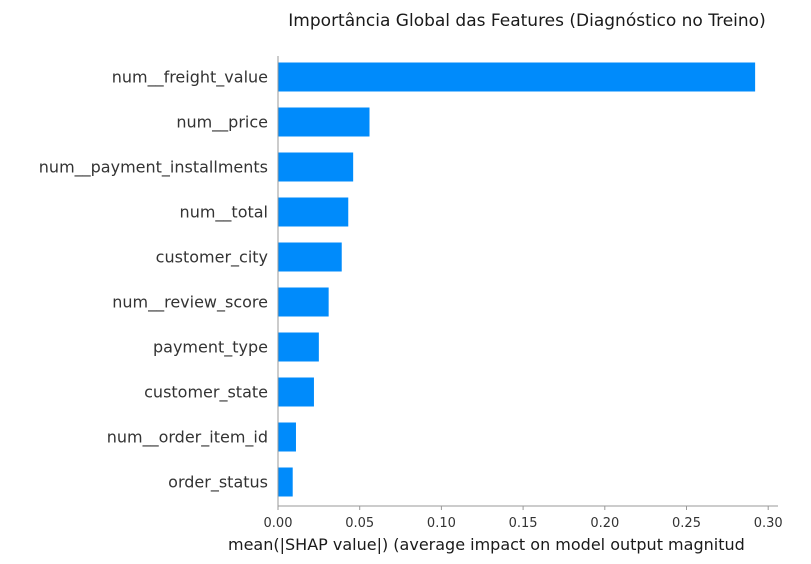 This screenshot has height=564, width=811. Describe the element at coordinates (310, 257) in the screenshot. I see `bar-customer-city` at that location.